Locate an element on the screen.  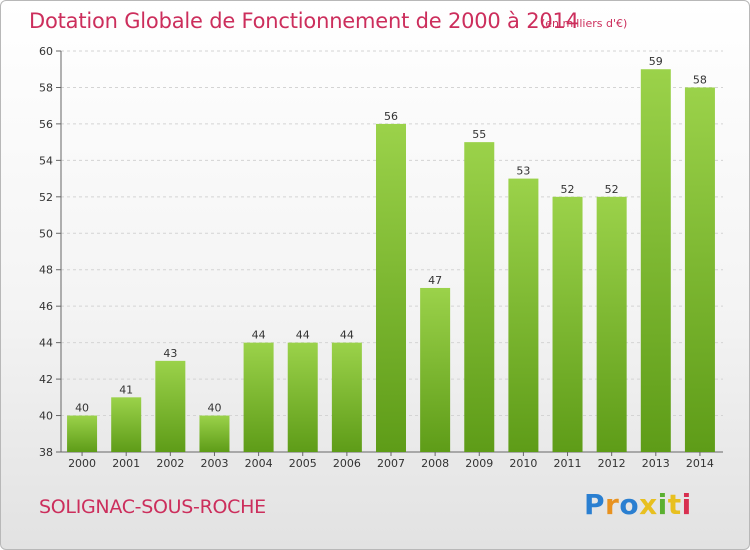
bar-value-label: 56 is located at coordinates (391, 116).